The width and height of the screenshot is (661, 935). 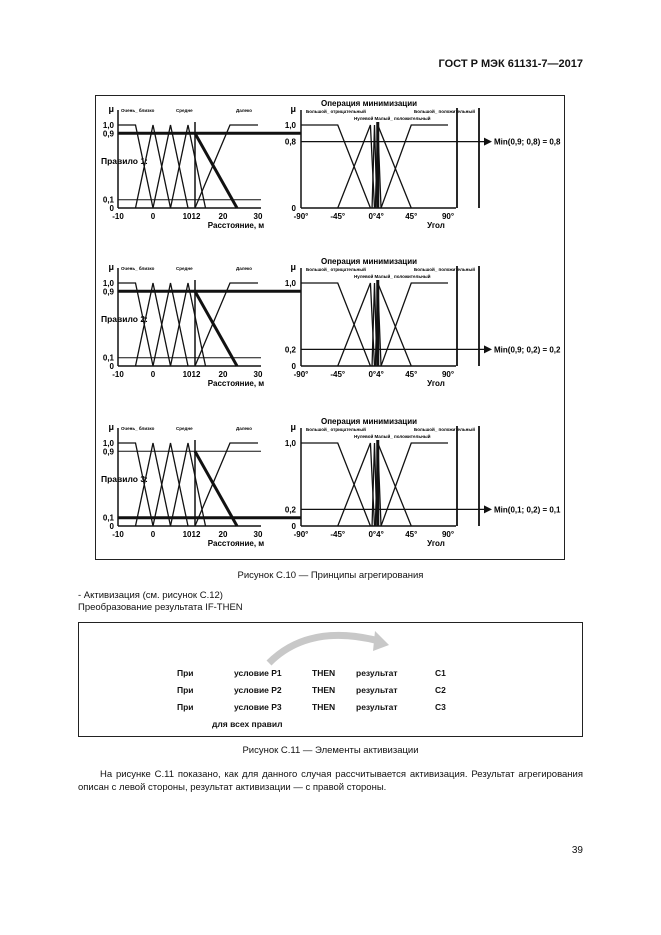 What do you see at coordinates (527, 349) in the screenshot?
I see `min-result: Min(0,9; 0,2) = 0,2` at bounding box center [527, 349].